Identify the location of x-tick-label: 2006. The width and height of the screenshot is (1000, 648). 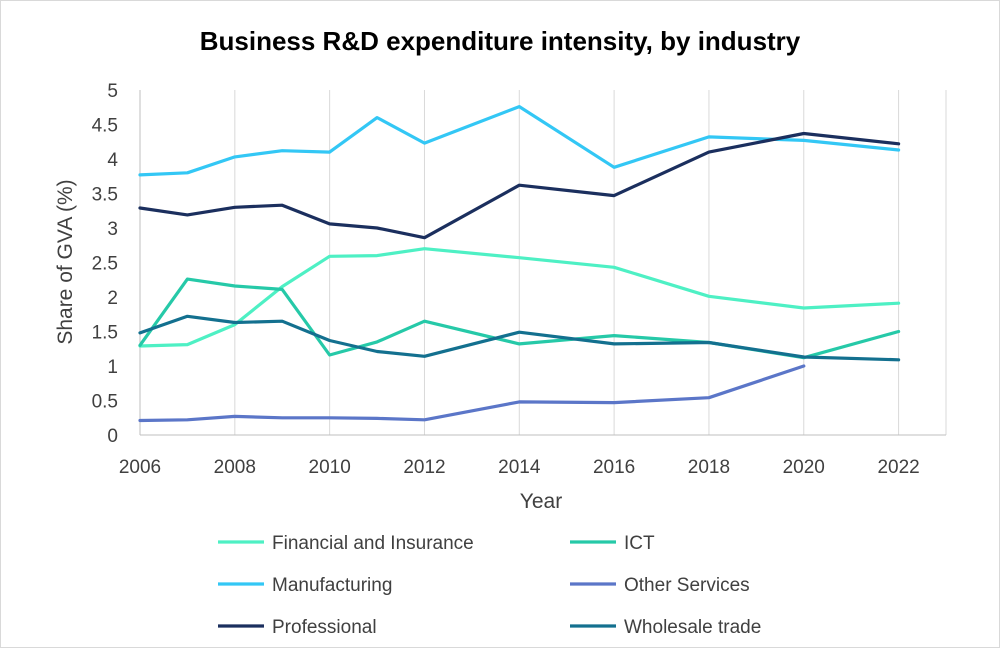
(140, 467).